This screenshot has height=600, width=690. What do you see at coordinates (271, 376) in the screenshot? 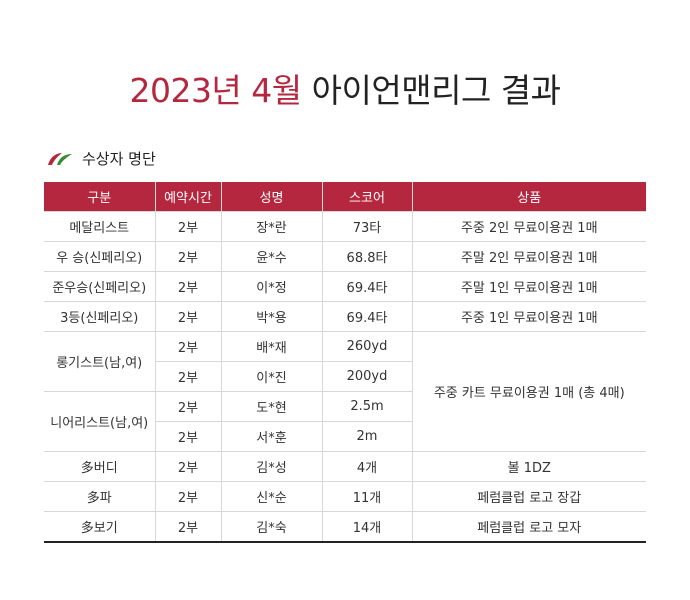
I see `cell-name: 이*진` at bounding box center [271, 376].